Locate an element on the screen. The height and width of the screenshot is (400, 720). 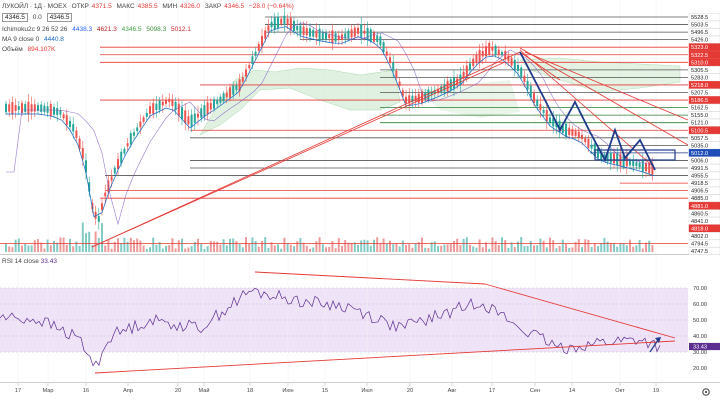
price-label: 4955.5 is located at coordinates (704, 175).